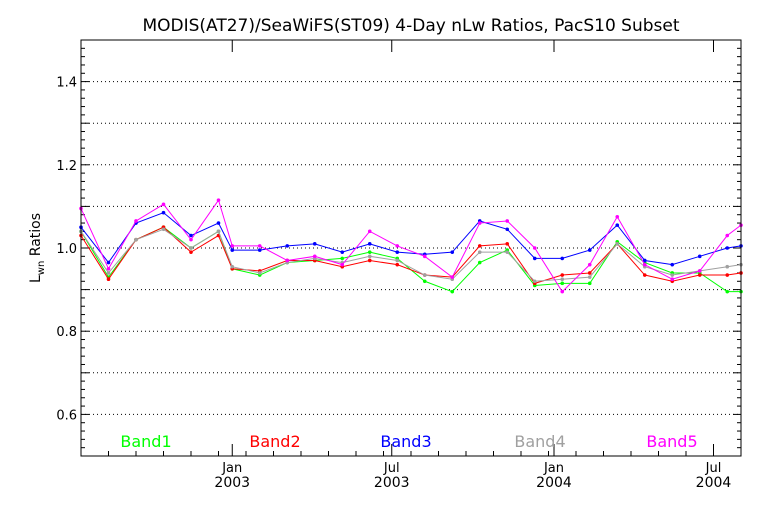 The image size is (768, 512). What do you see at coordinates (36, 237) in the screenshot?
I see `y-axis-label-rest: Ratios` at bounding box center [36, 237].